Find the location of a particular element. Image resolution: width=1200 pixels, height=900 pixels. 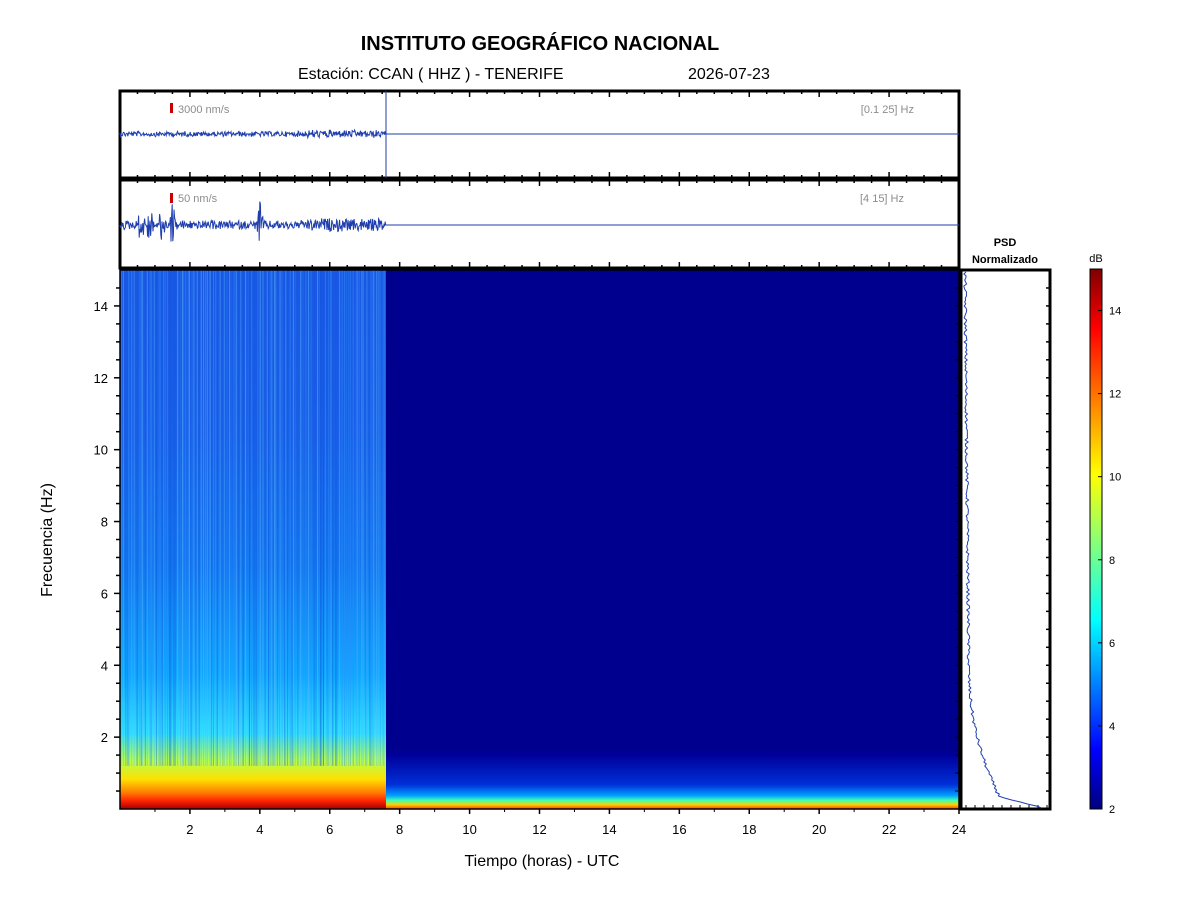

psd-frame is located at coordinates (1005, 539).